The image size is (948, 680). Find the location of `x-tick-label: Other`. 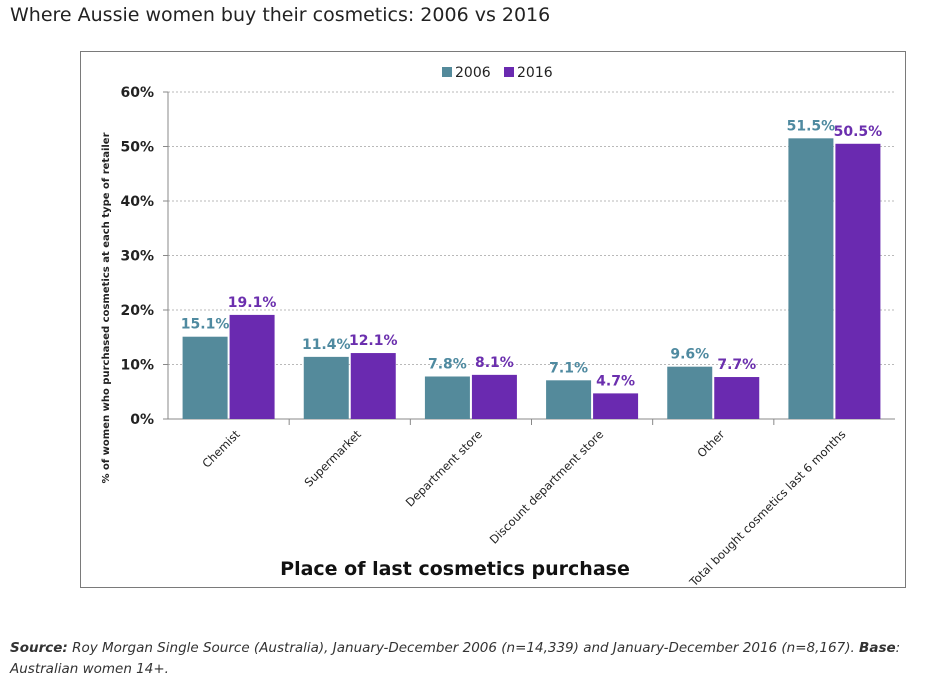

x-tick-label: Other is located at coordinates (710, 443).